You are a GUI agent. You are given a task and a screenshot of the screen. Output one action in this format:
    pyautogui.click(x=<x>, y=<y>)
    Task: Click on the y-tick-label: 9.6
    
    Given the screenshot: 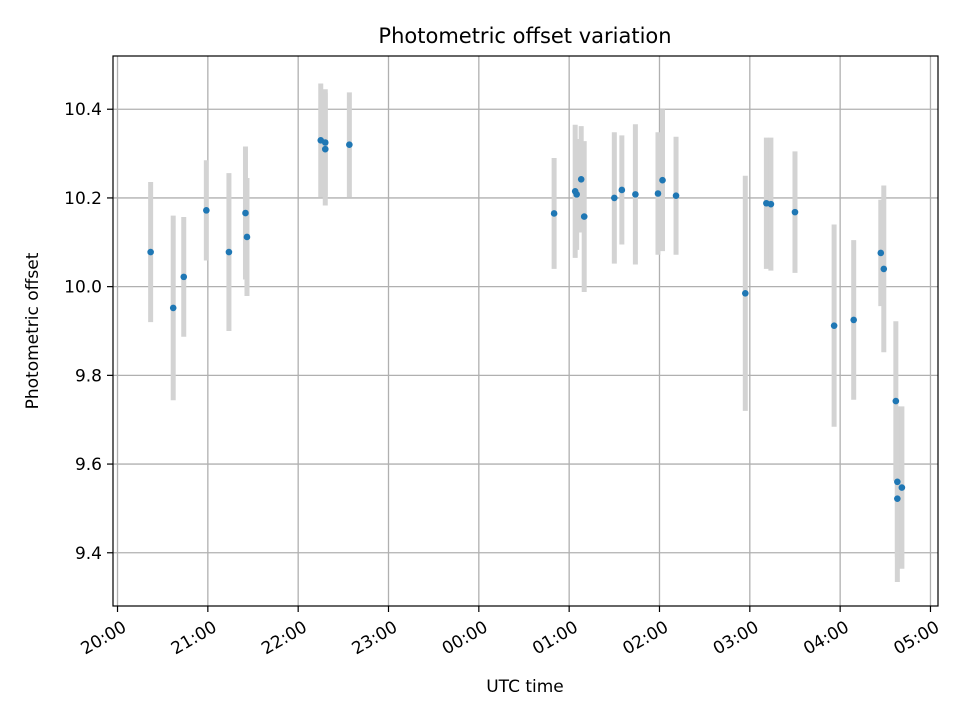 What is the action you would take?
    pyautogui.click(x=88, y=465)
    